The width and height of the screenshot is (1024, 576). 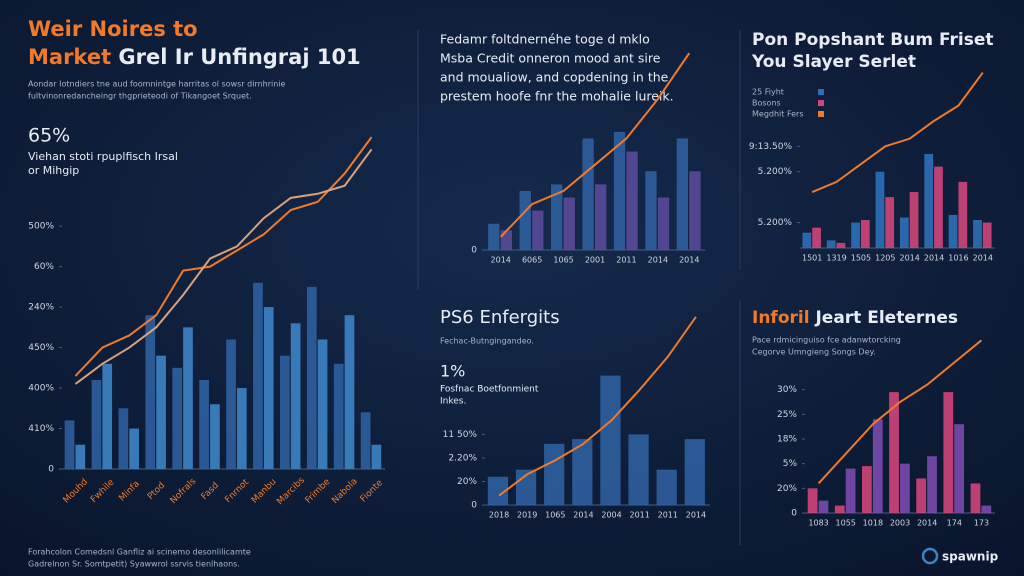 I want to click on y-tick-label: 450%, so click(x=41, y=348).